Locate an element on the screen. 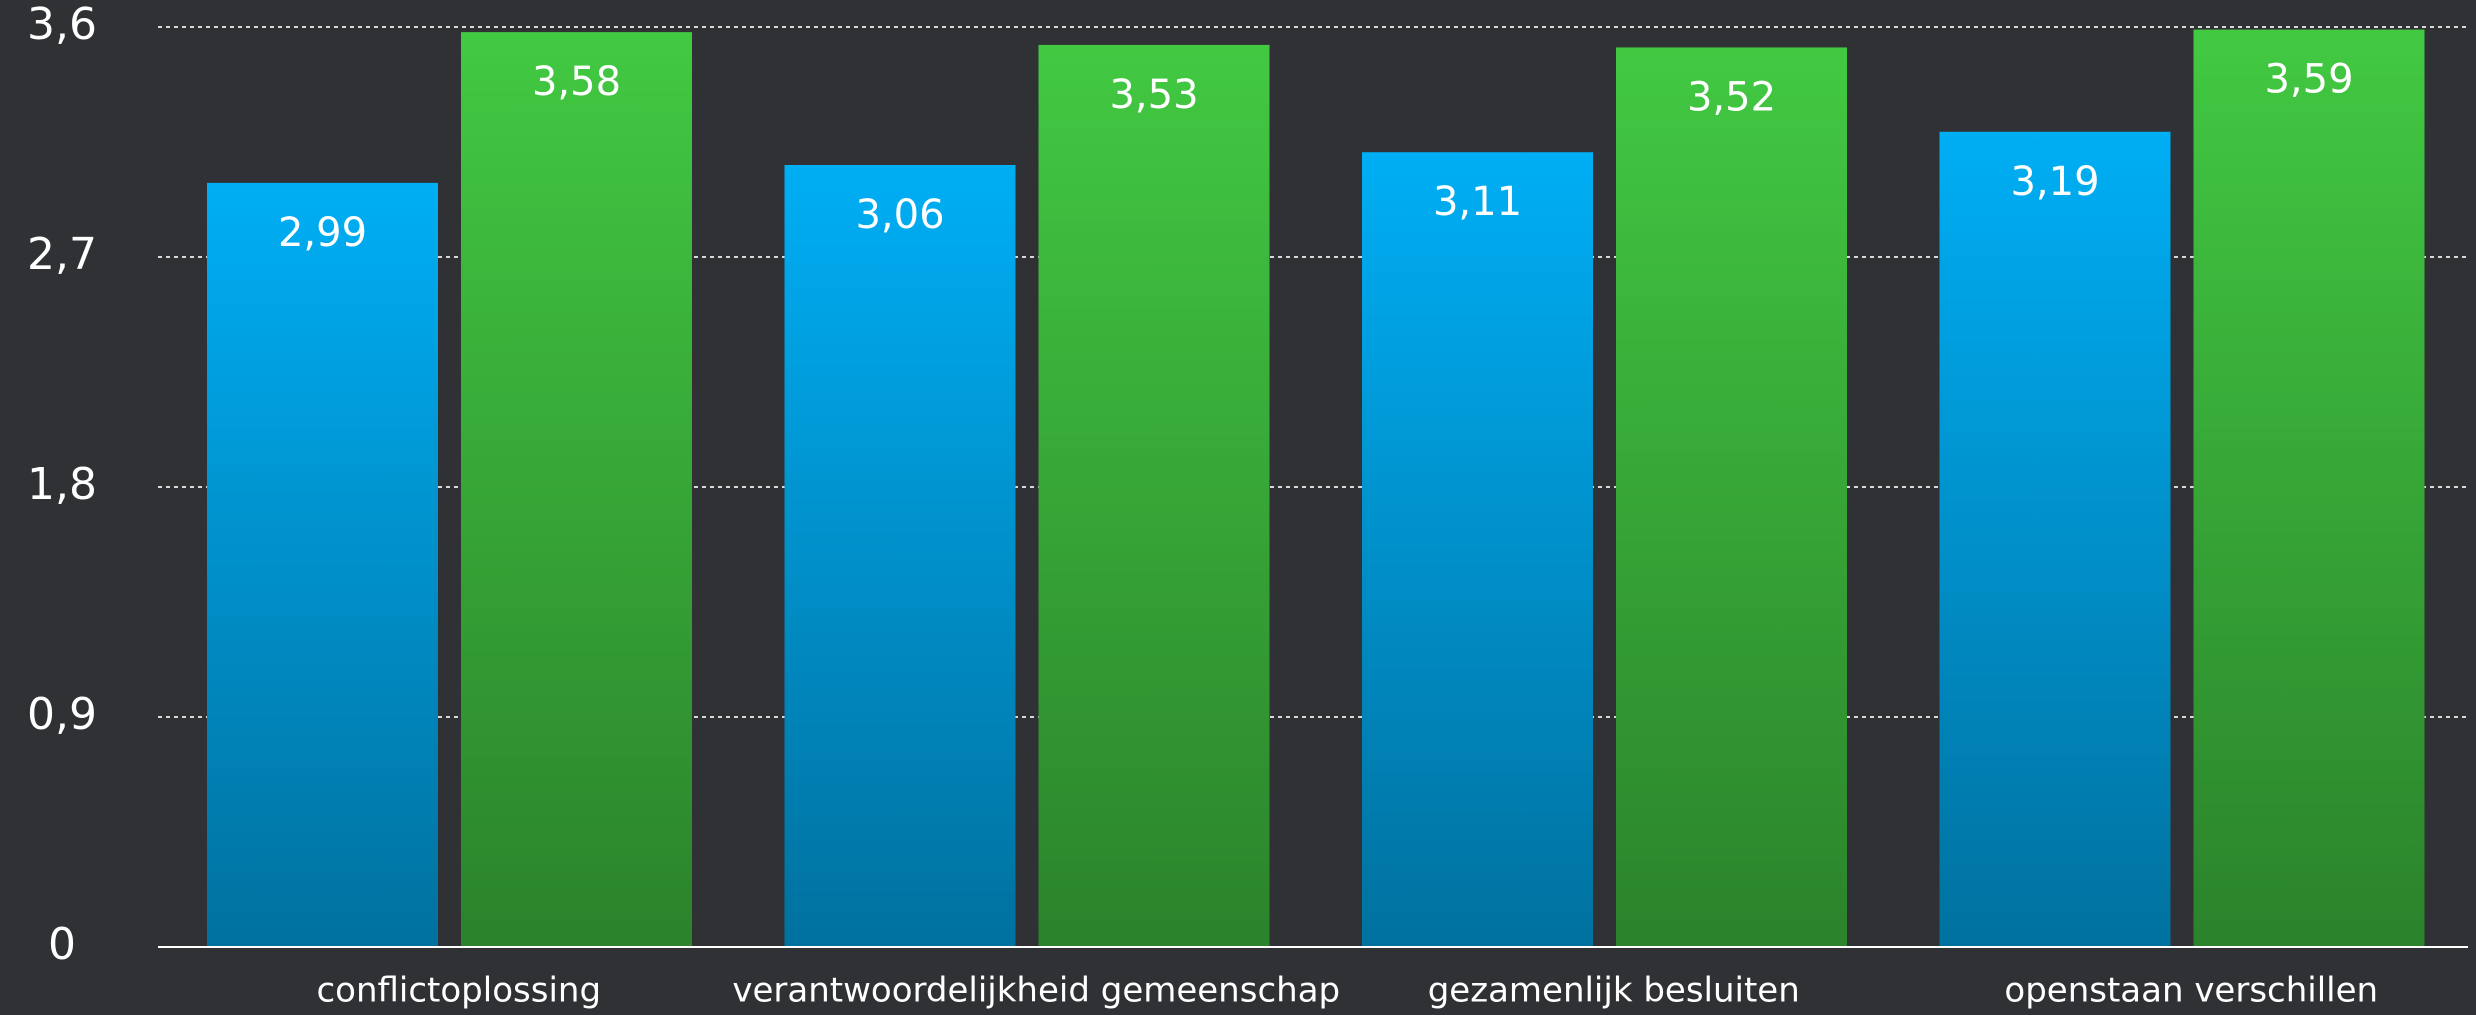 This screenshot has height=1015, width=2476. value-label: 3,06 is located at coordinates (899, 215).